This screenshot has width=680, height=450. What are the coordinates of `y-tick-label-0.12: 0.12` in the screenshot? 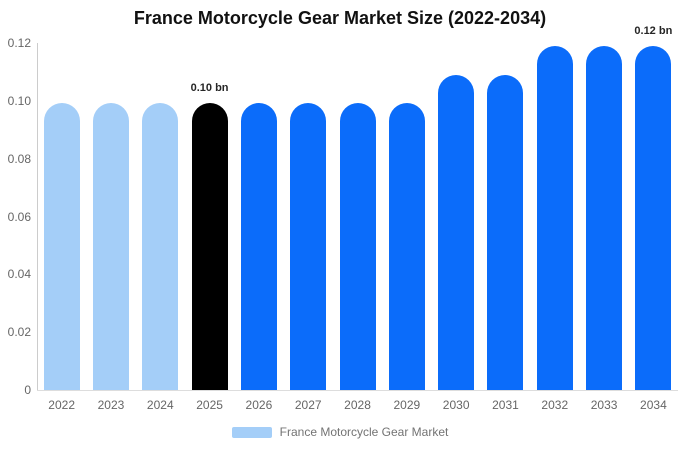 It's located at (19, 43).